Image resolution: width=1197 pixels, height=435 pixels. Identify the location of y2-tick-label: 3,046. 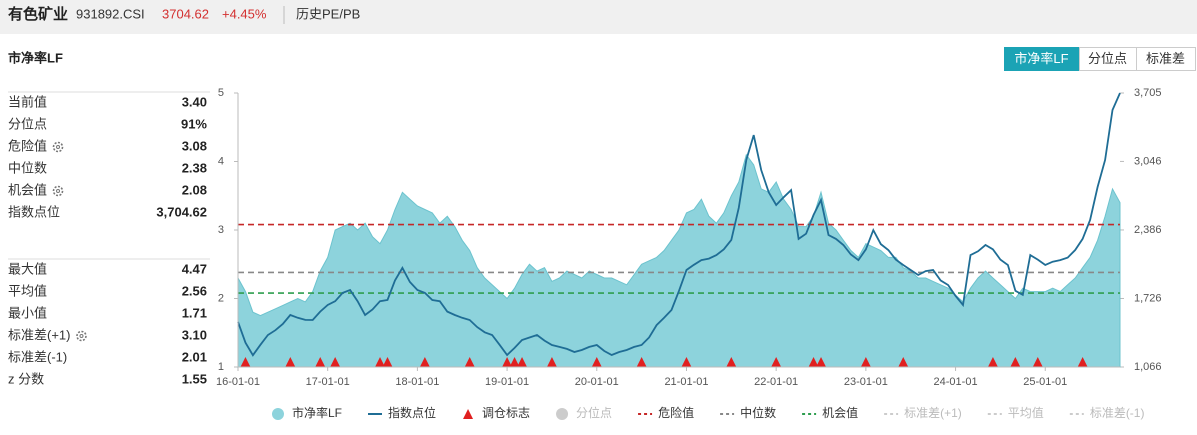
(1148, 161).